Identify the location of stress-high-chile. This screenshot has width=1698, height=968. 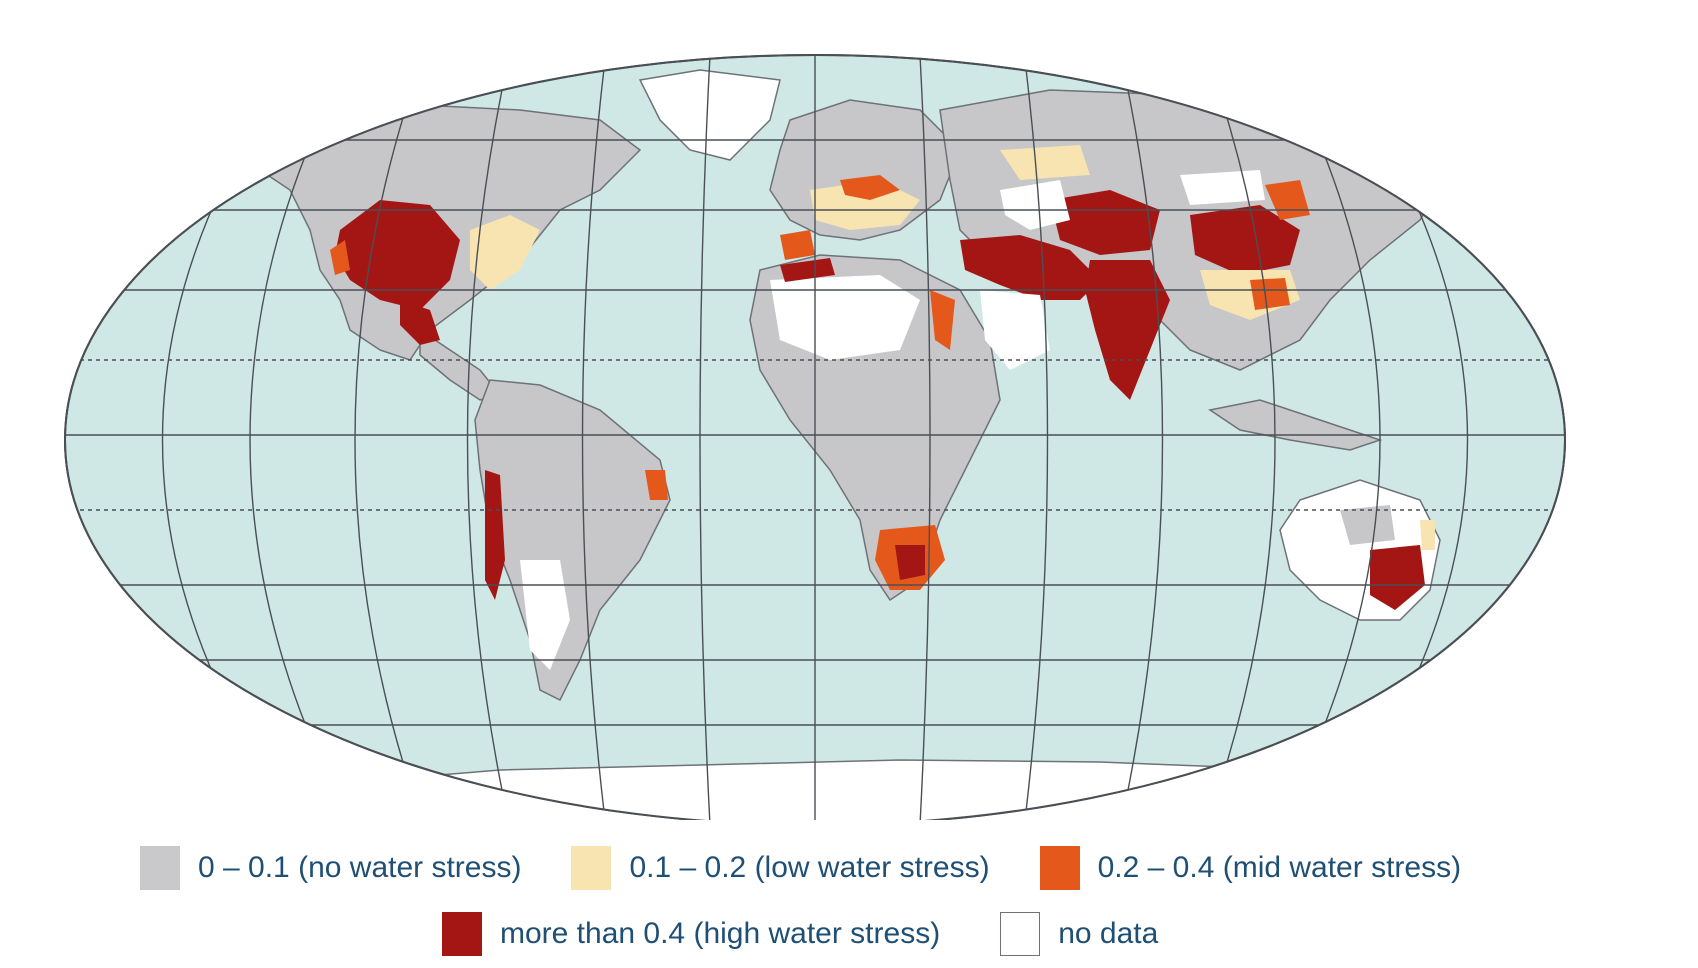
(495, 535).